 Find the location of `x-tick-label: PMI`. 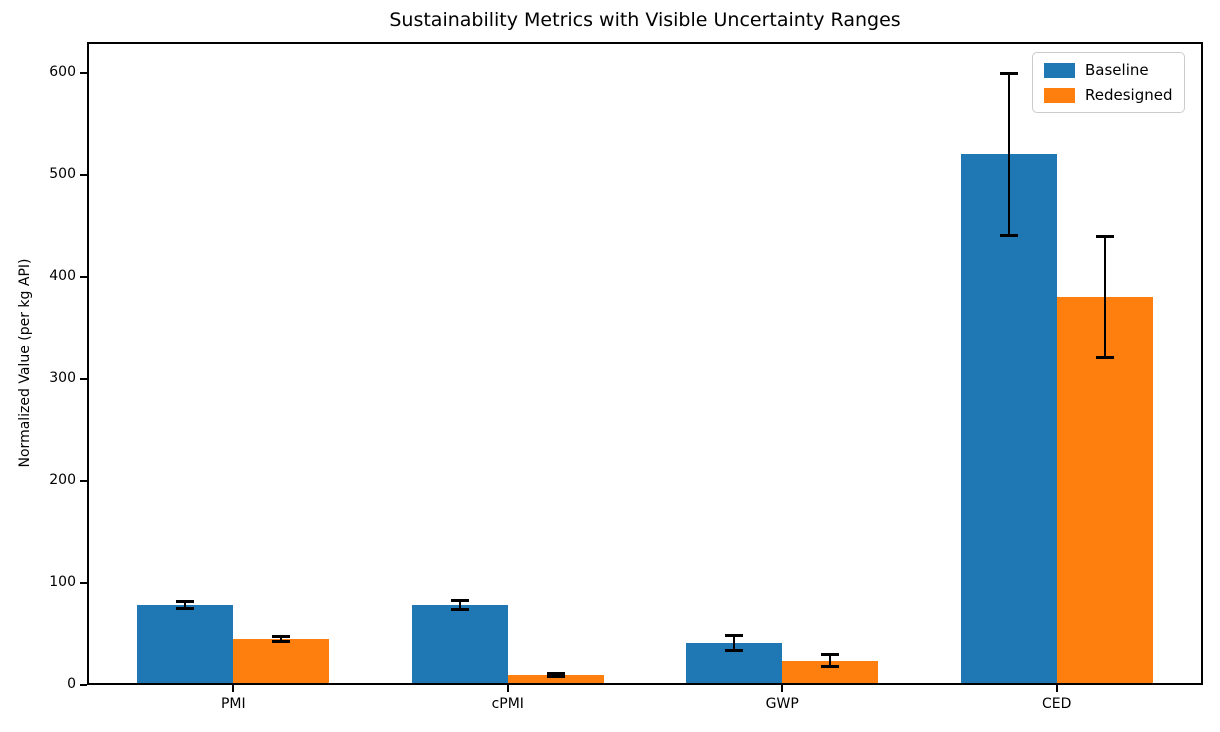

x-tick-label: PMI is located at coordinates (233, 704).